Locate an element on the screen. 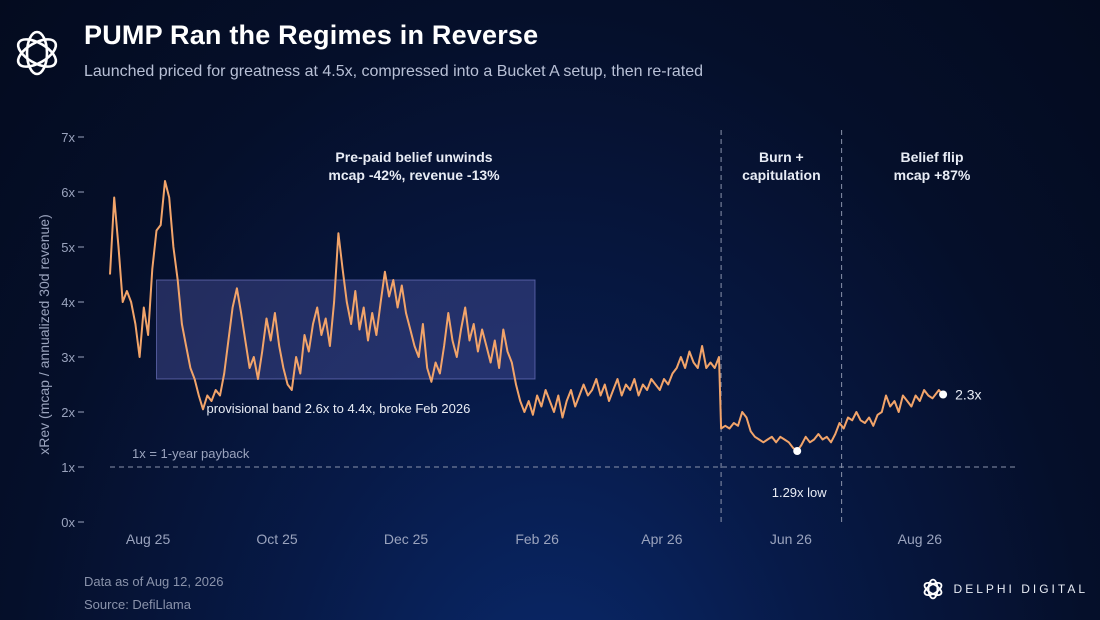  x-tick-label: Jun 26 is located at coordinates (791, 539).